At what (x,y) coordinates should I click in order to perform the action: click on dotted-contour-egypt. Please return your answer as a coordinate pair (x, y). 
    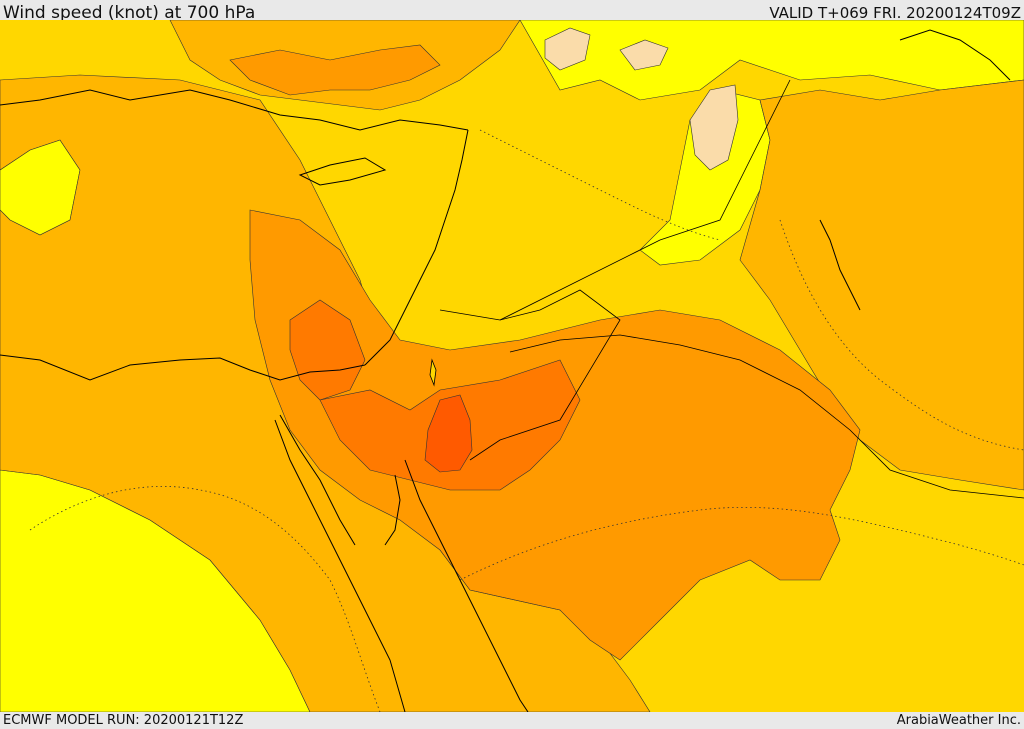
    Looking at the image, I should click on (205, 599).